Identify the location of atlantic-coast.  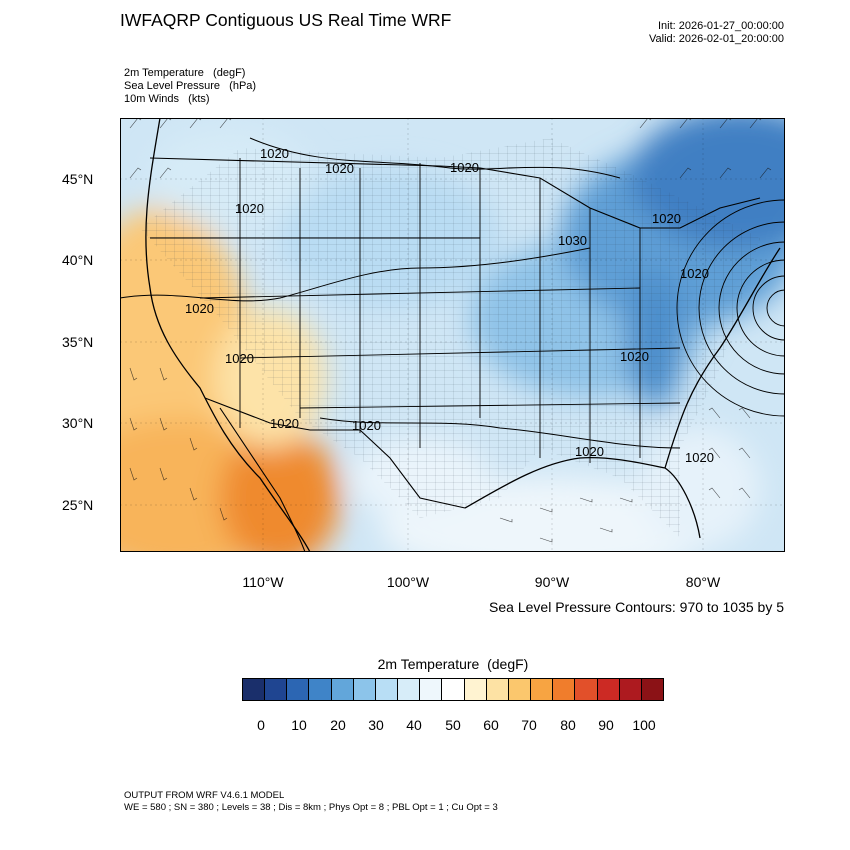
(722, 358).